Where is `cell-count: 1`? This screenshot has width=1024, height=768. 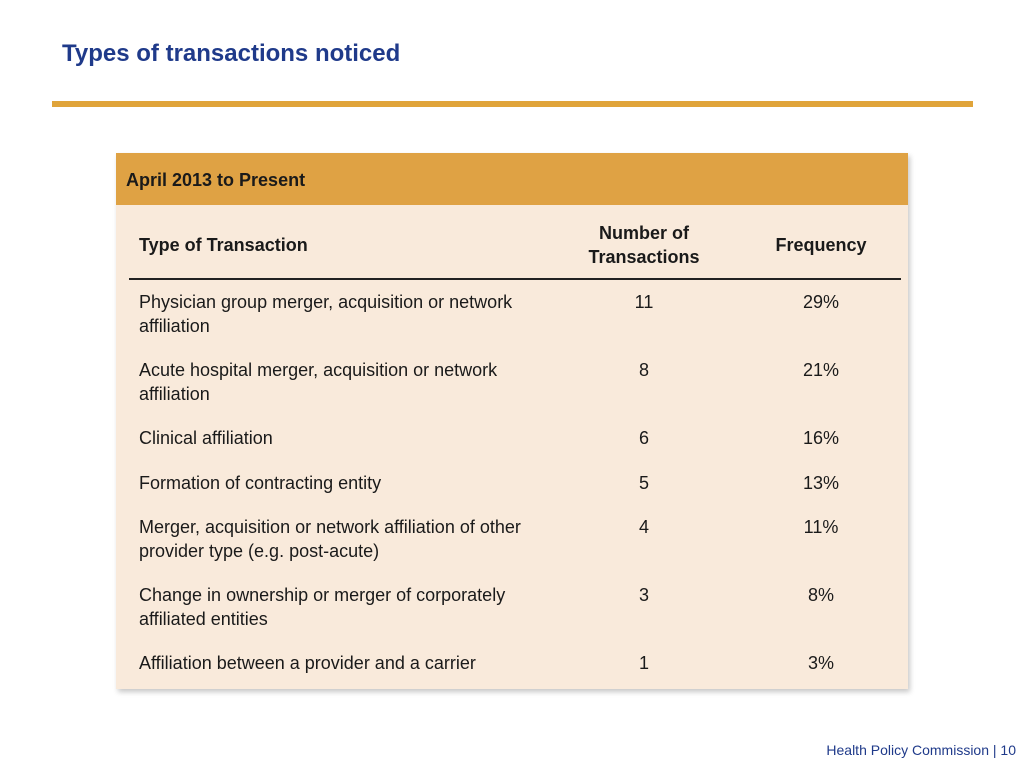
cell-count: 1 is located at coordinates (643, 663).